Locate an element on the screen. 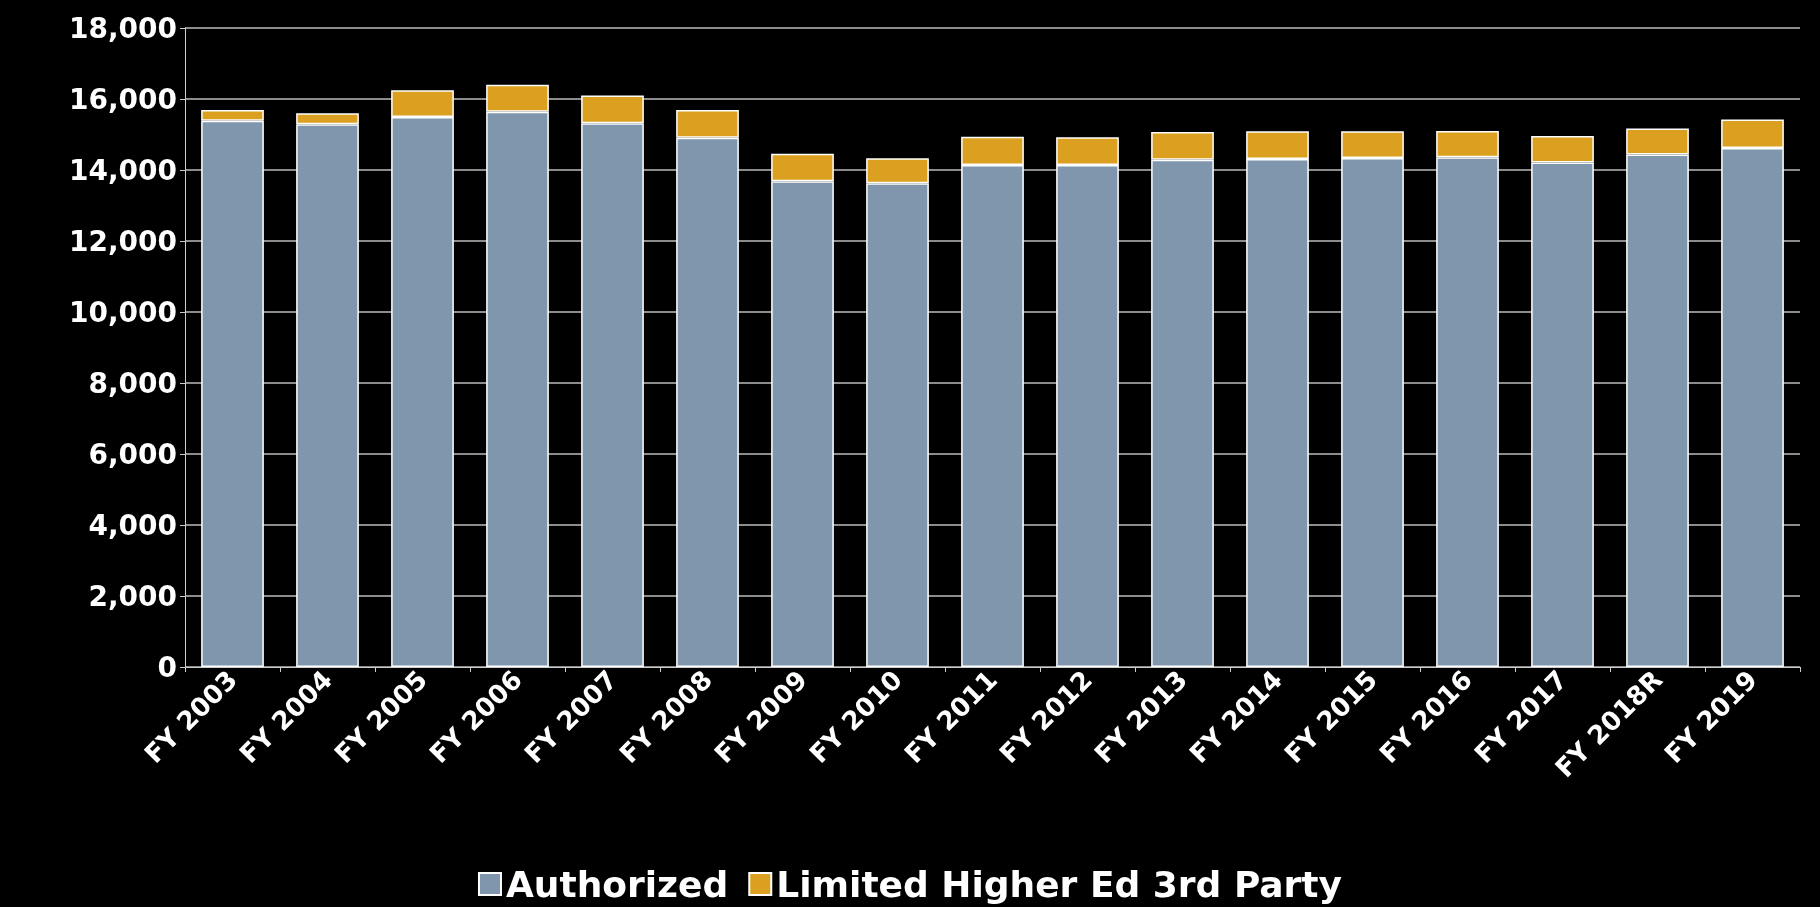 The width and height of the screenshot is (1820, 907). y-tick-label: 4,000 is located at coordinates (132, 525).